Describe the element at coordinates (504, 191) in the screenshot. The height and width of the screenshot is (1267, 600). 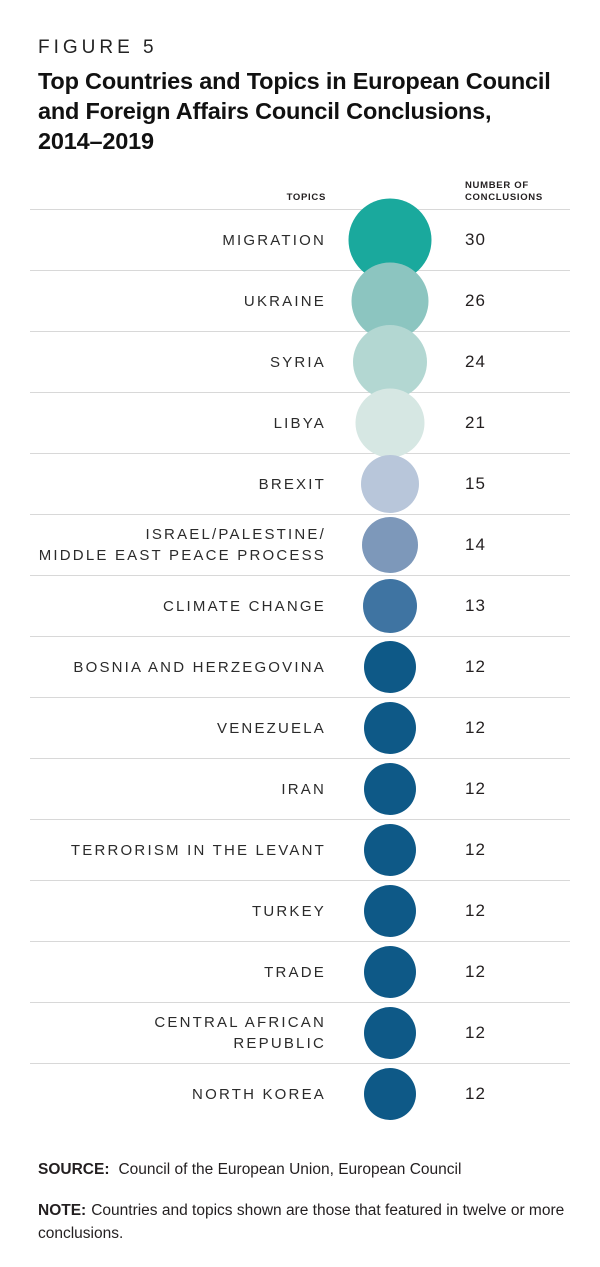
I see `col-header-conclusions: NUMBER OF CONCLUSIONS` at that location.